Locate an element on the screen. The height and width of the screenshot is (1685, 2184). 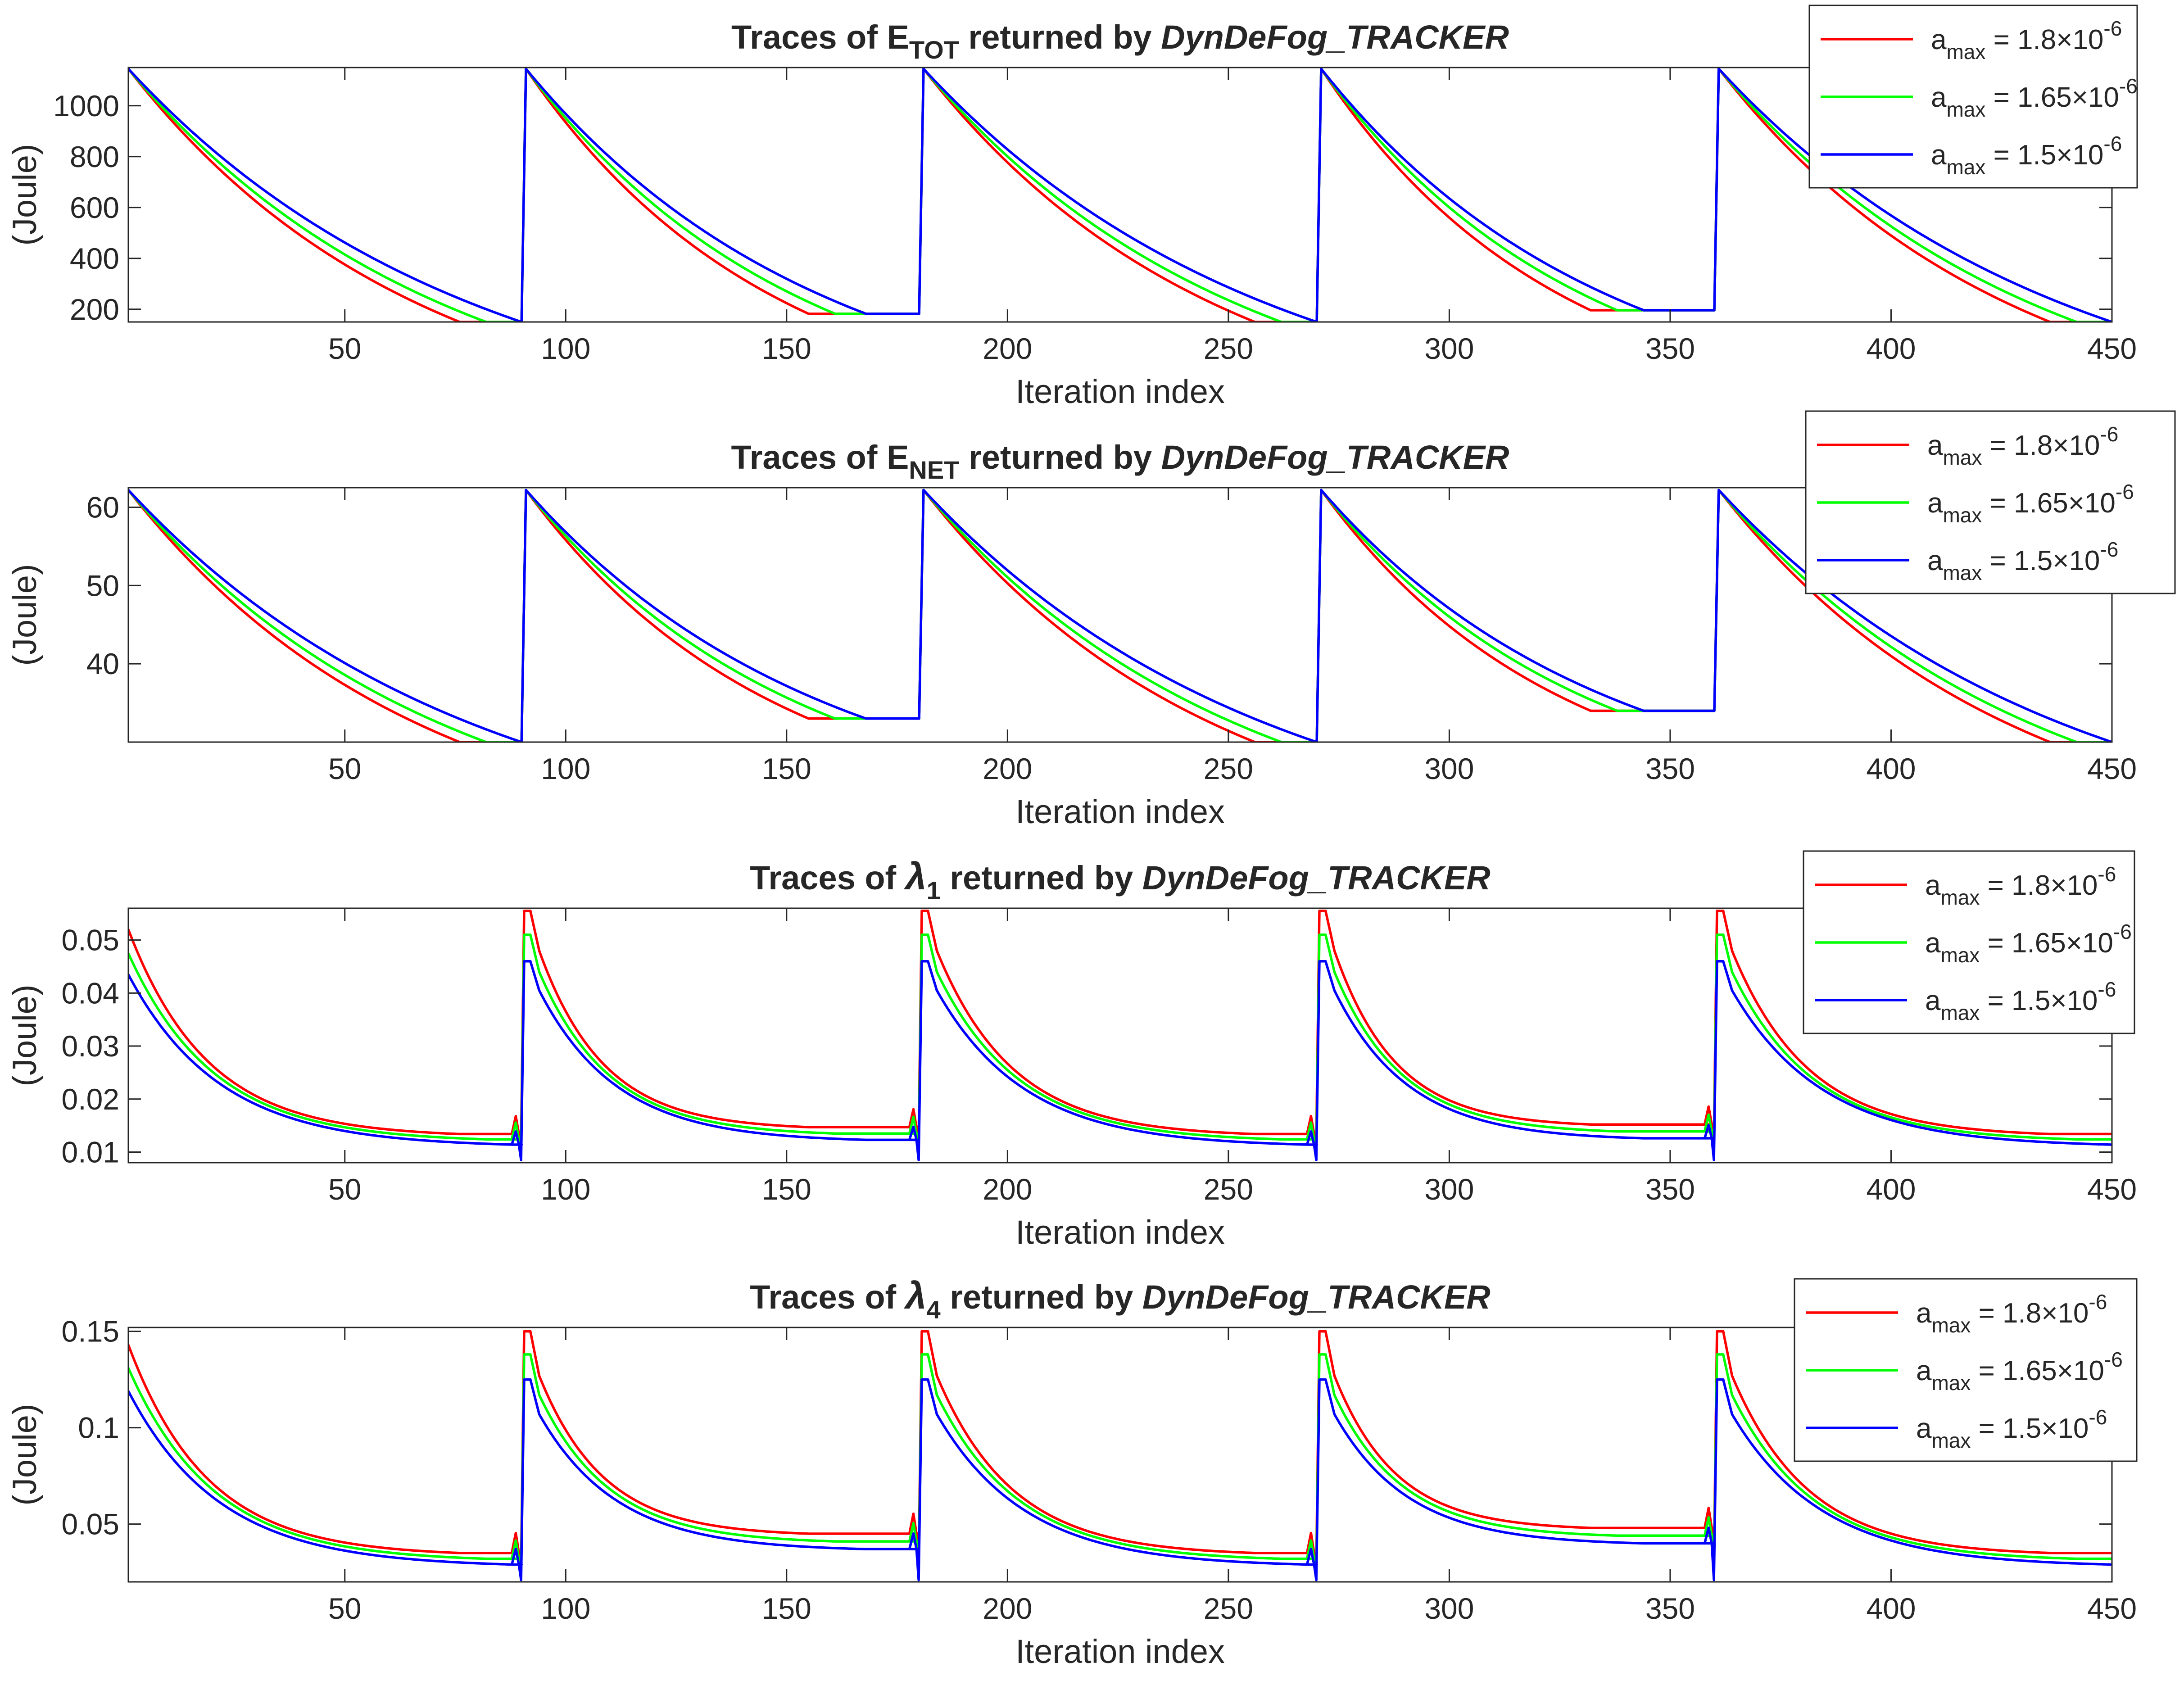
y-tick-label: 400 is located at coordinates (94, 258).